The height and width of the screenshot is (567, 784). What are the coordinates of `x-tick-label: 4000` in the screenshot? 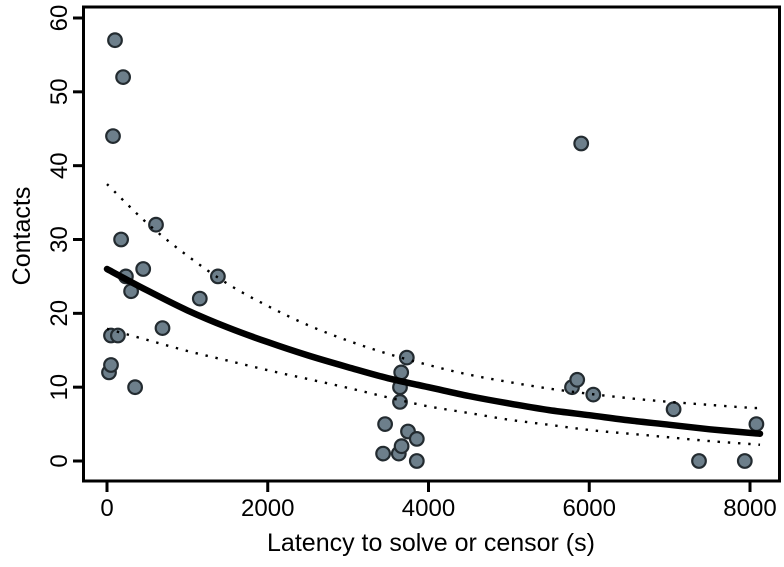 It's located at (428, 508).